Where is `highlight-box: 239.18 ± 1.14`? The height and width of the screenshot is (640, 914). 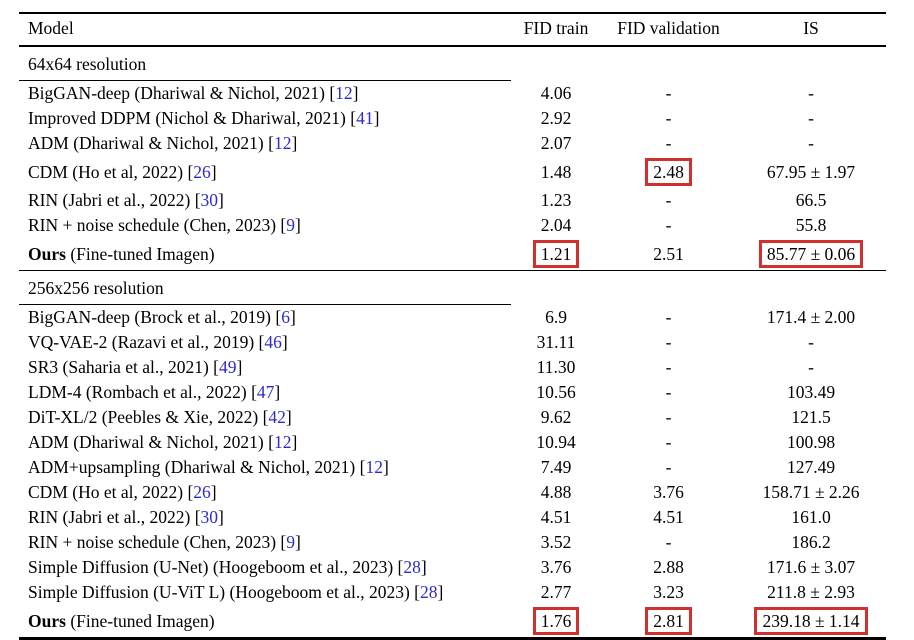 highlight-box: 239.18 ± 1.14 is located at coordinates (811, 621).